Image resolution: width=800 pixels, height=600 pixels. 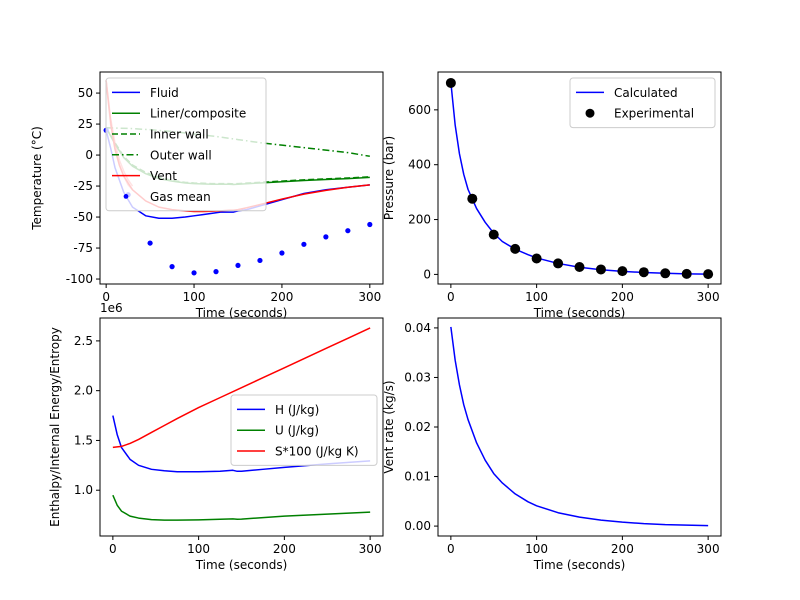 What do you see at coordinates (241, 507) in the screenshot?
I see `u-j-kg-line` at bounding box center [241, 507].